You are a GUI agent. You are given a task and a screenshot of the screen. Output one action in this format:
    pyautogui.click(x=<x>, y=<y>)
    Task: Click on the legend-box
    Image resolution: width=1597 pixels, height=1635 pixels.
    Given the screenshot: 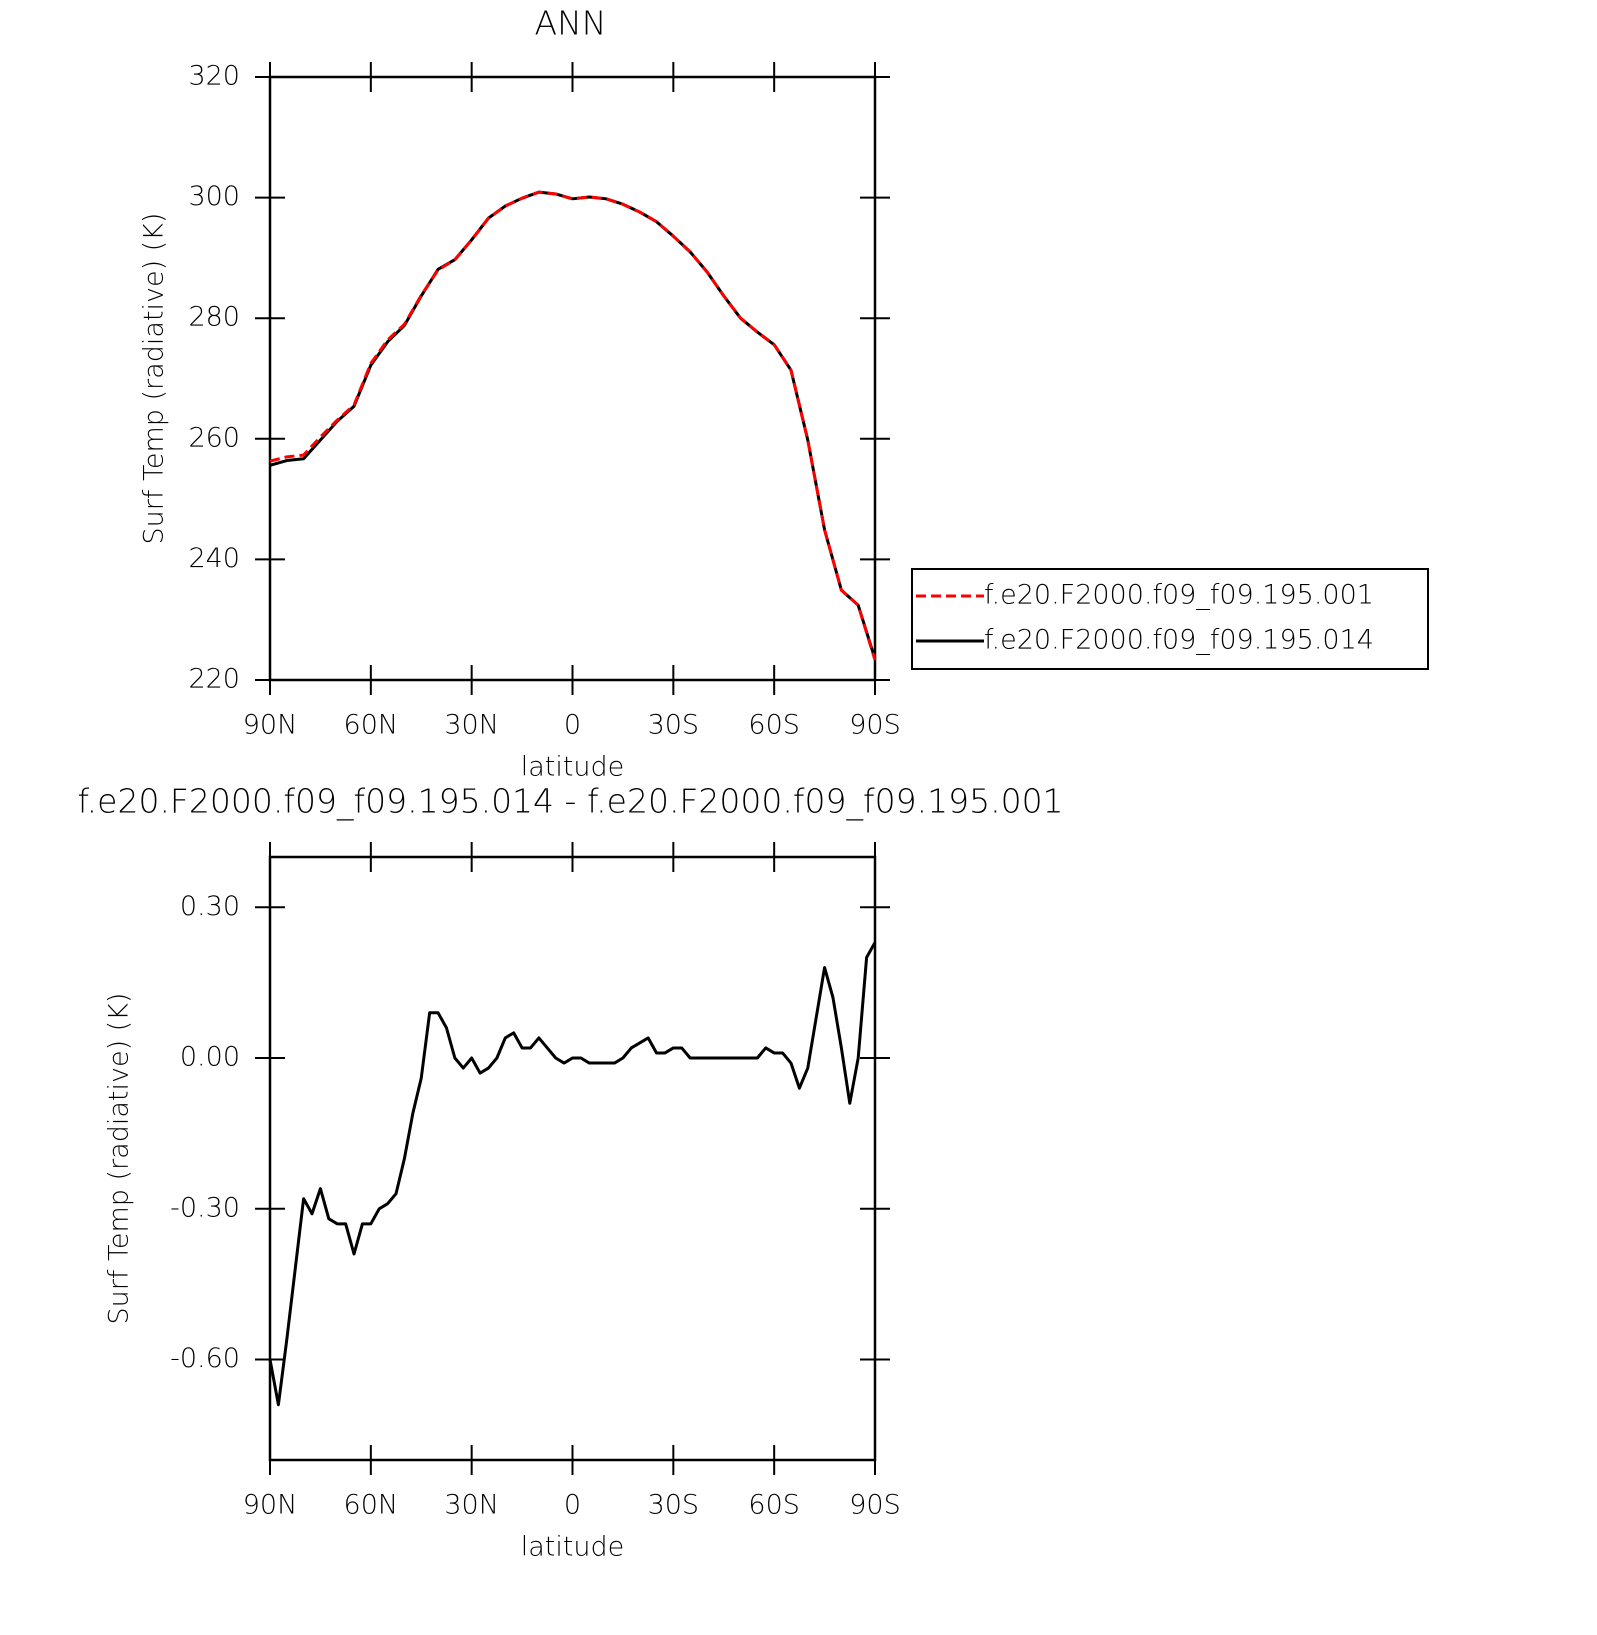 What is the action you would take?
    pyautogui.click(x=1170, y=619)
    